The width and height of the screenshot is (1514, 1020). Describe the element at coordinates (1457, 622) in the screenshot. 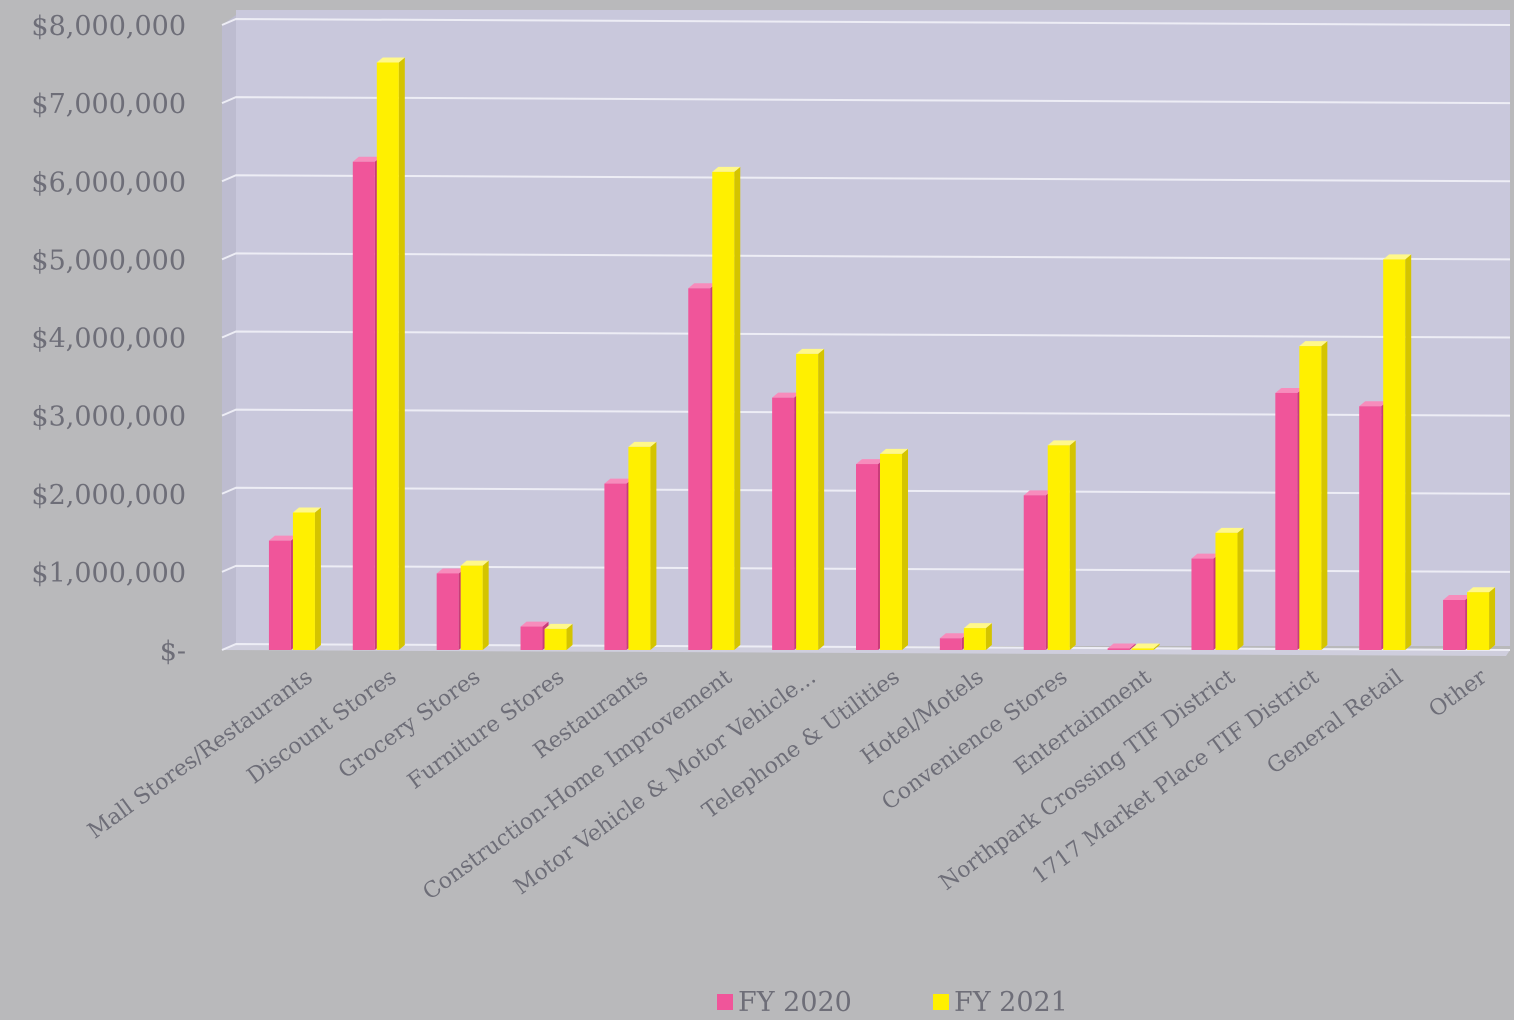

I see `bar-fy-2020-other` at that location.